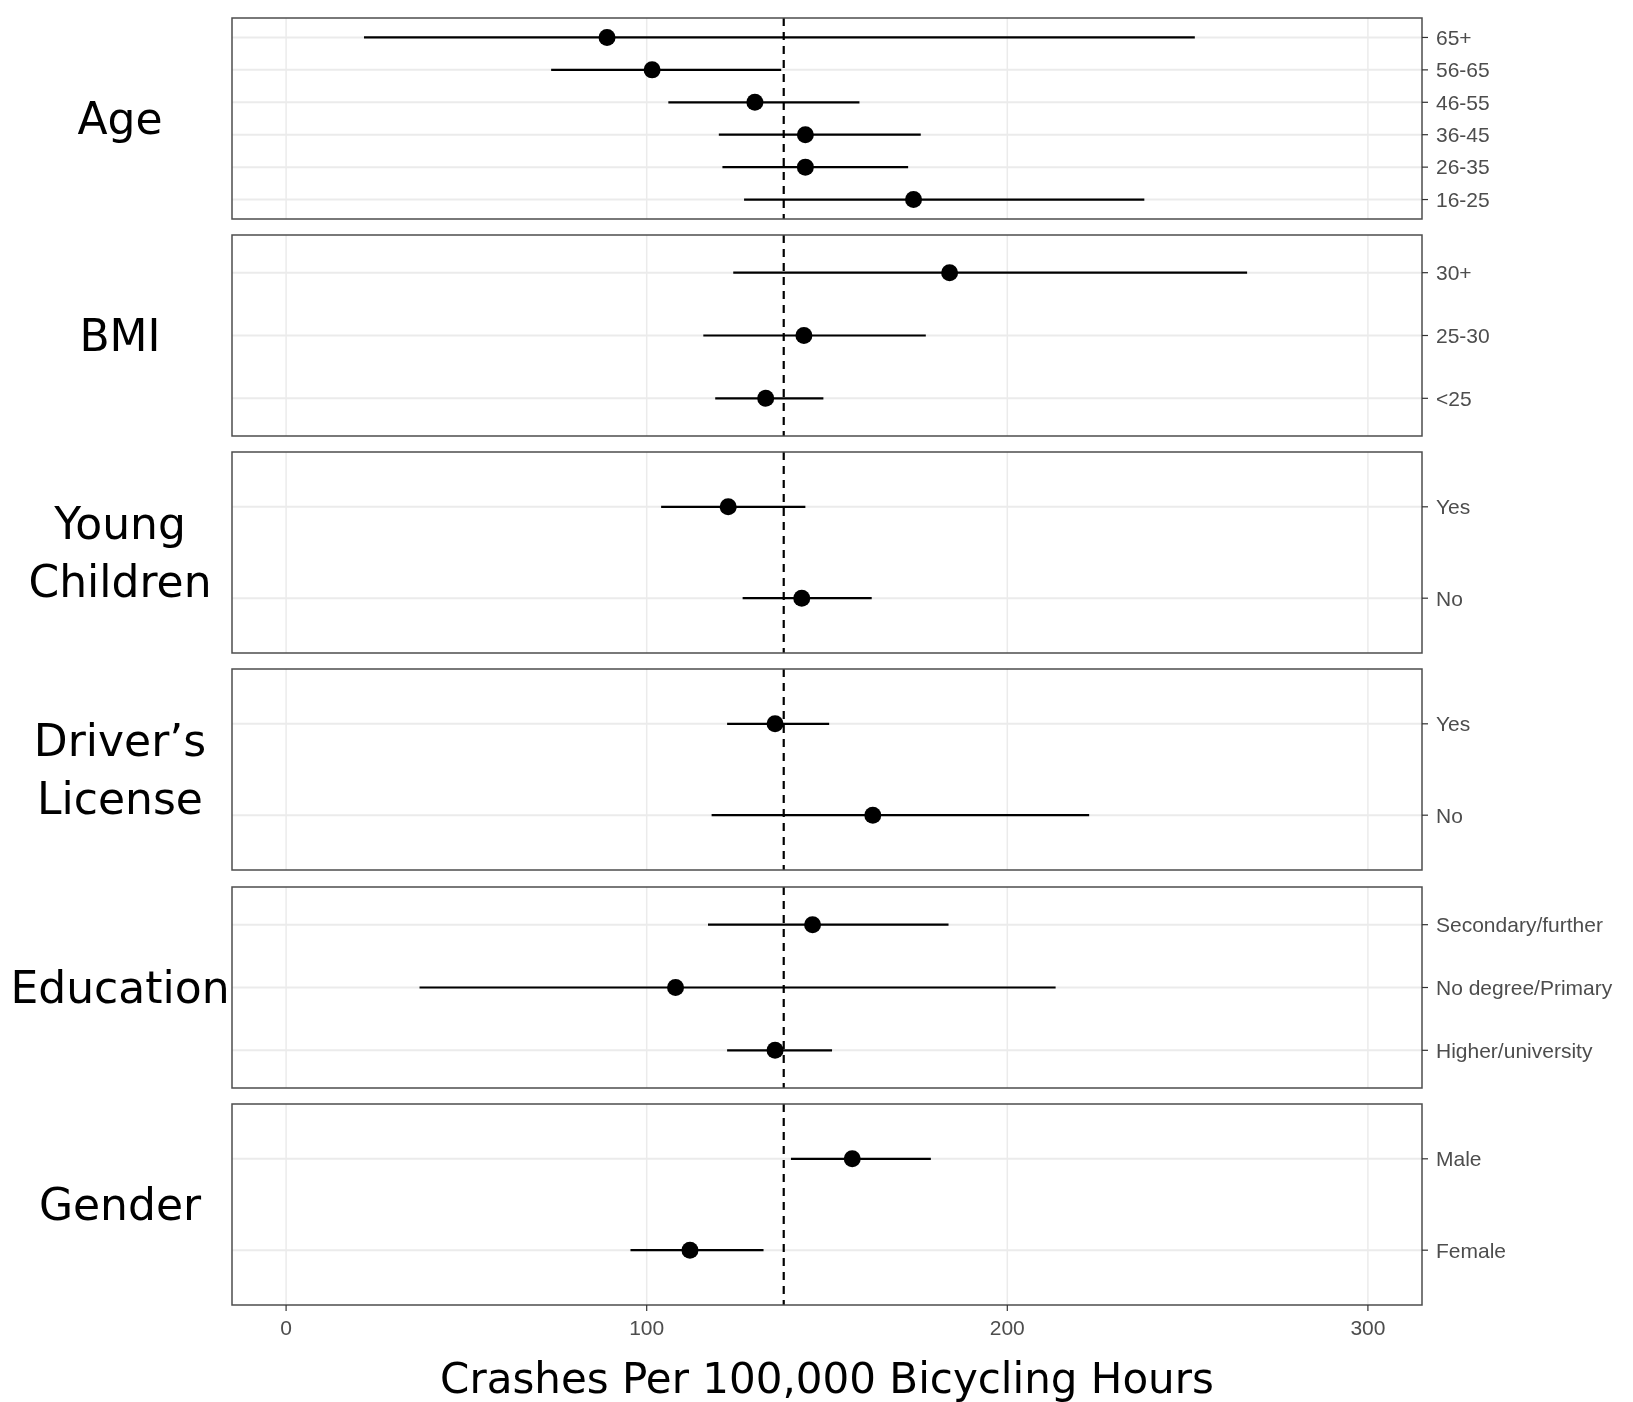 This screenshot has width=1633, height=1402. I want to click on y-axis-title: BMI, so click(120, 335).